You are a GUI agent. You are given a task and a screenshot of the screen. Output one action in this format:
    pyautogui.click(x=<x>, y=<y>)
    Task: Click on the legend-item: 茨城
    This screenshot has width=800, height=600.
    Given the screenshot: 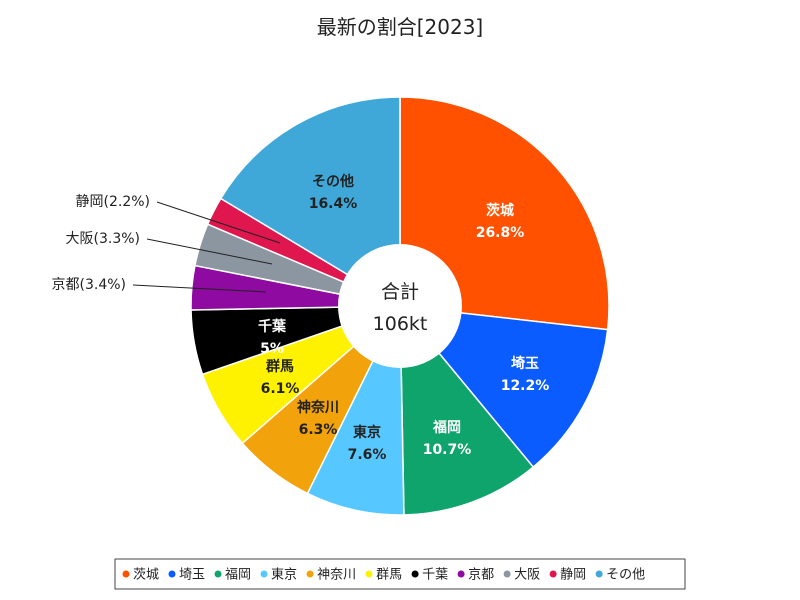 What is the action you would take?
    pyautogui.click(x=146, y=575)
    